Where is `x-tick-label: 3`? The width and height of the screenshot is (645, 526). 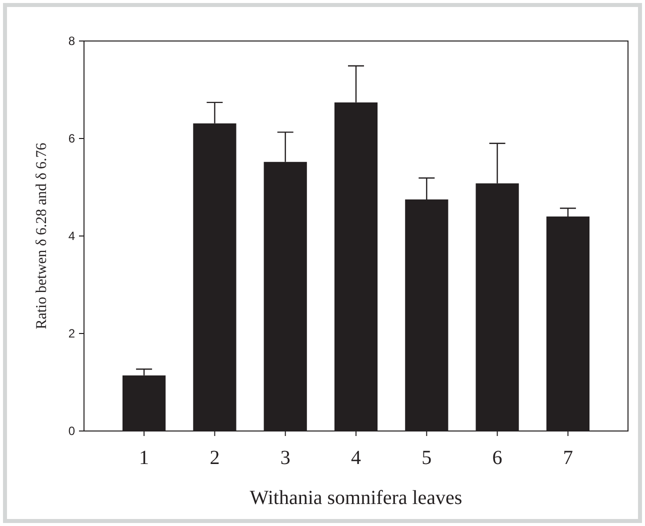 x-tick-label: 3 is located at coordinates (285, 458).